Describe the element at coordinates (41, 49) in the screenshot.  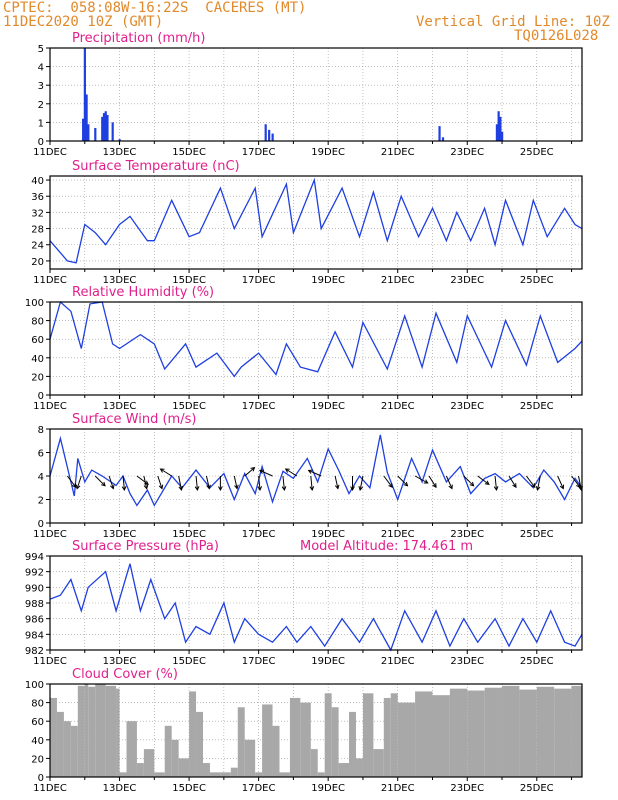
I see `y-tick-label: 5` at that location.